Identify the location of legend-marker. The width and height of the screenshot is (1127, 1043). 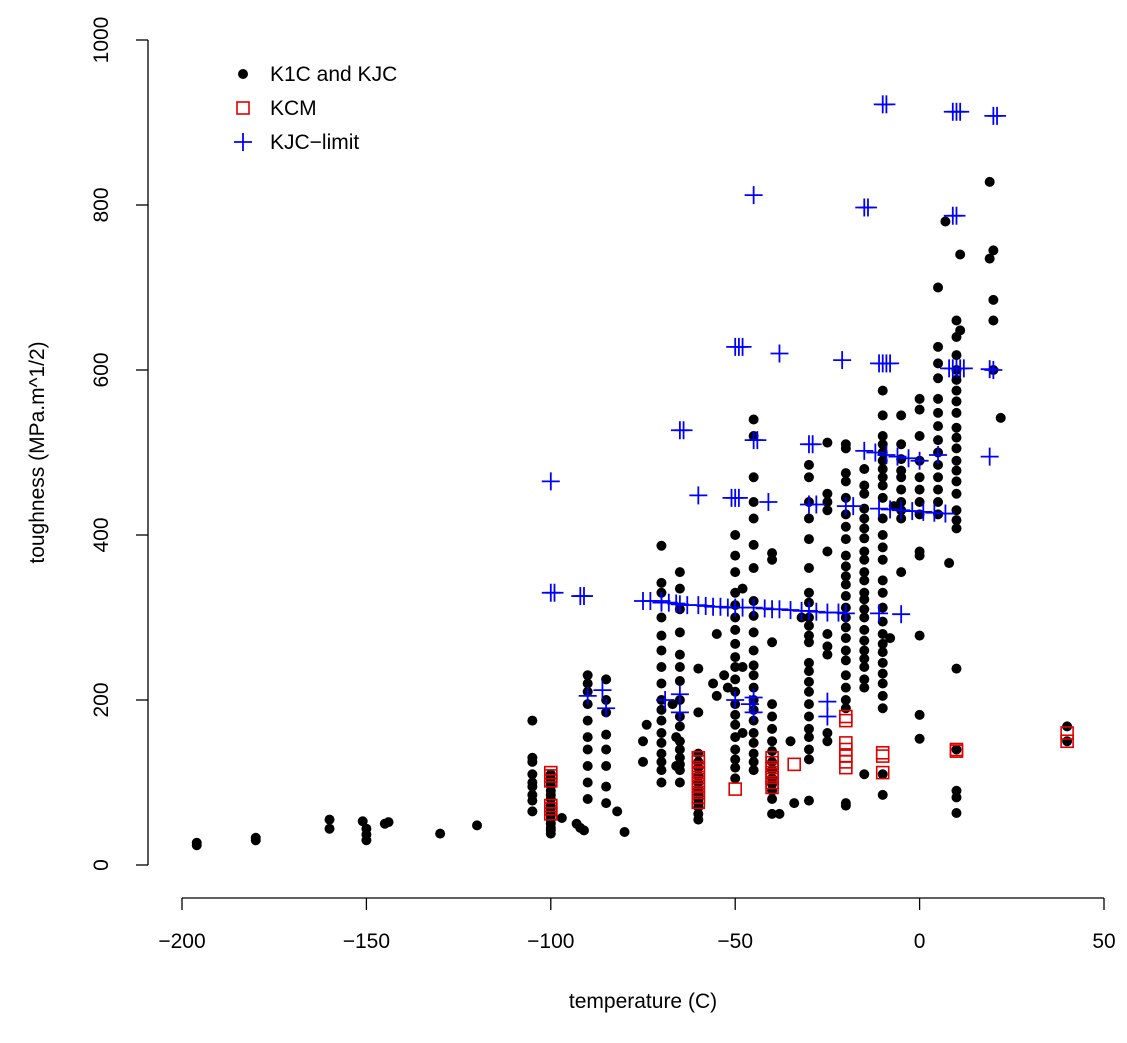
(243, 142).